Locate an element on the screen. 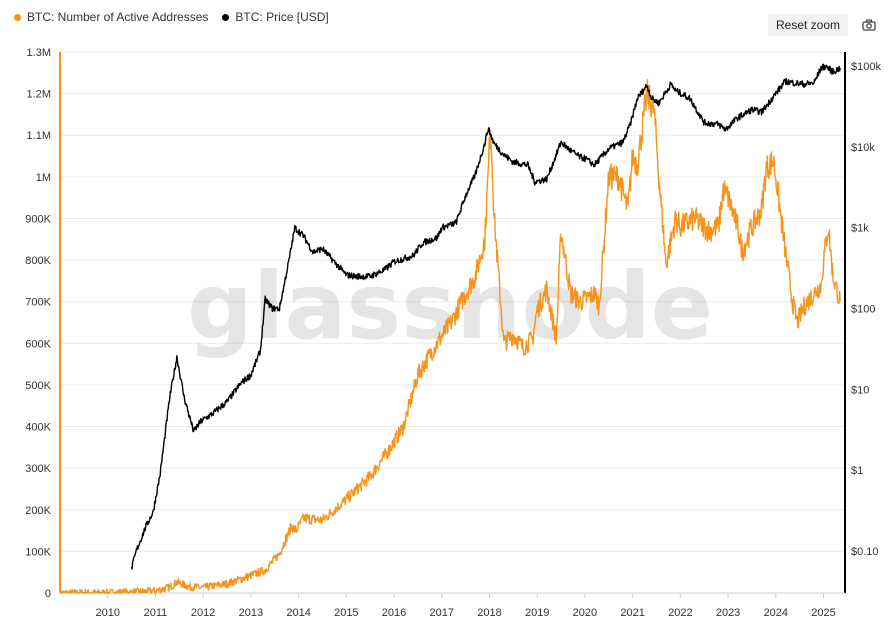 Image resolution: width=890 pixels, height=623 pixels. y-left-tick-label: 800K is located at coordinates (38, 261).